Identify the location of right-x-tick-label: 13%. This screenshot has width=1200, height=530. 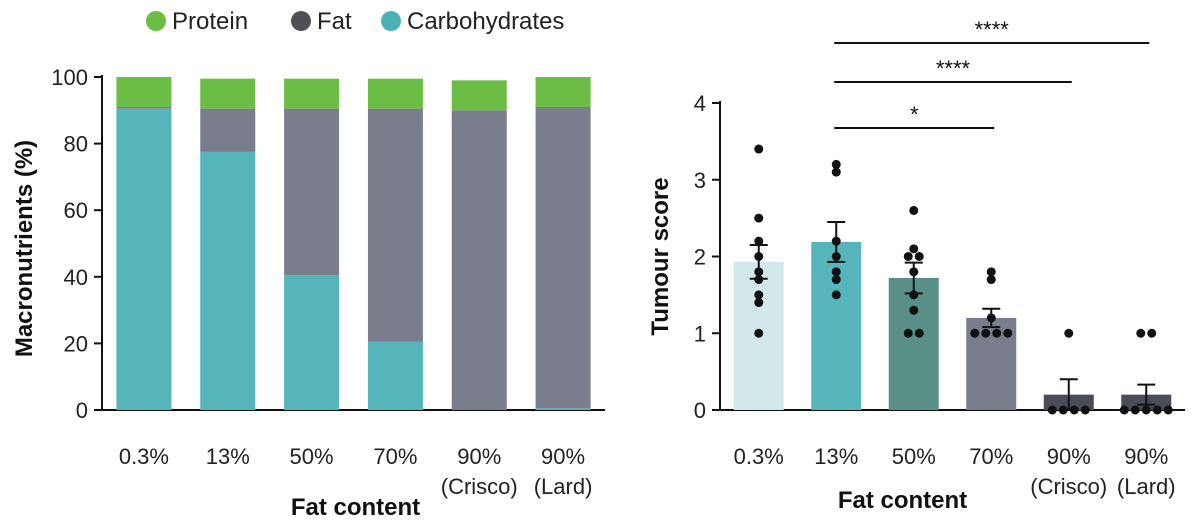
(836, 456).